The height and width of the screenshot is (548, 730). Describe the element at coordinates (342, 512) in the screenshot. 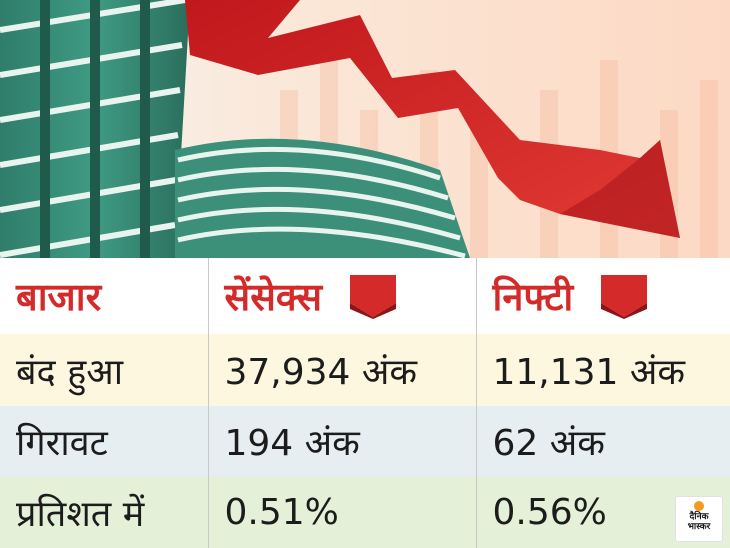

I see `sensex-value: 0.51%` at that location.